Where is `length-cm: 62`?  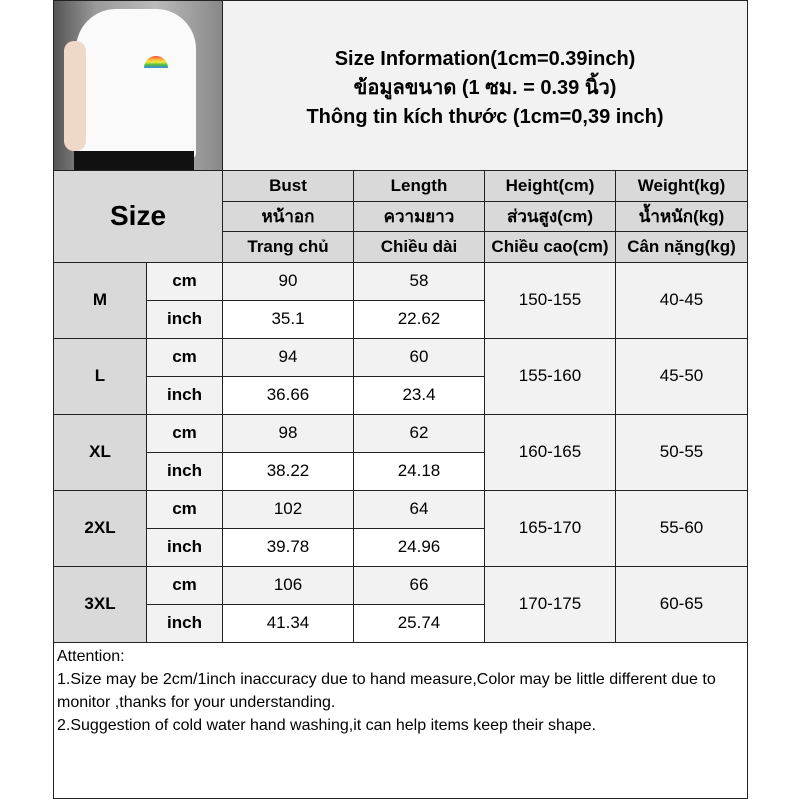
length-cm: 62 is located at coordinates (419, 433).